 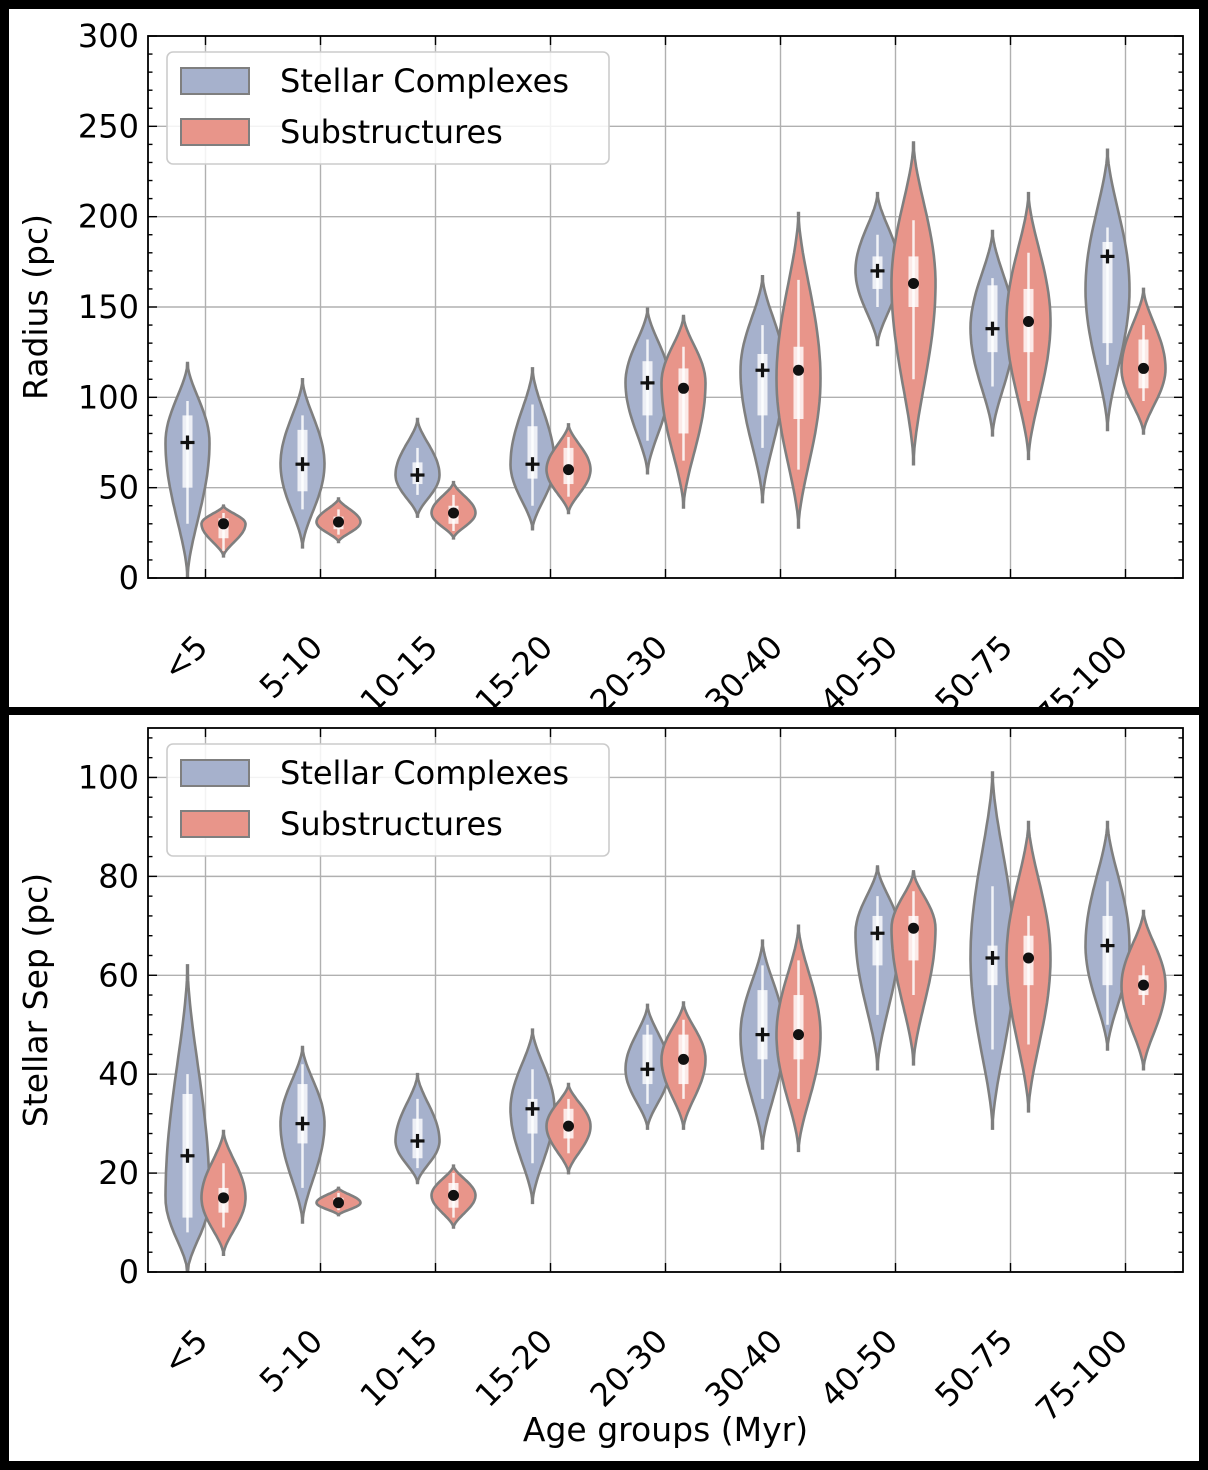 I want to click on y-tick-label: 300, so click(x=108, y=36).